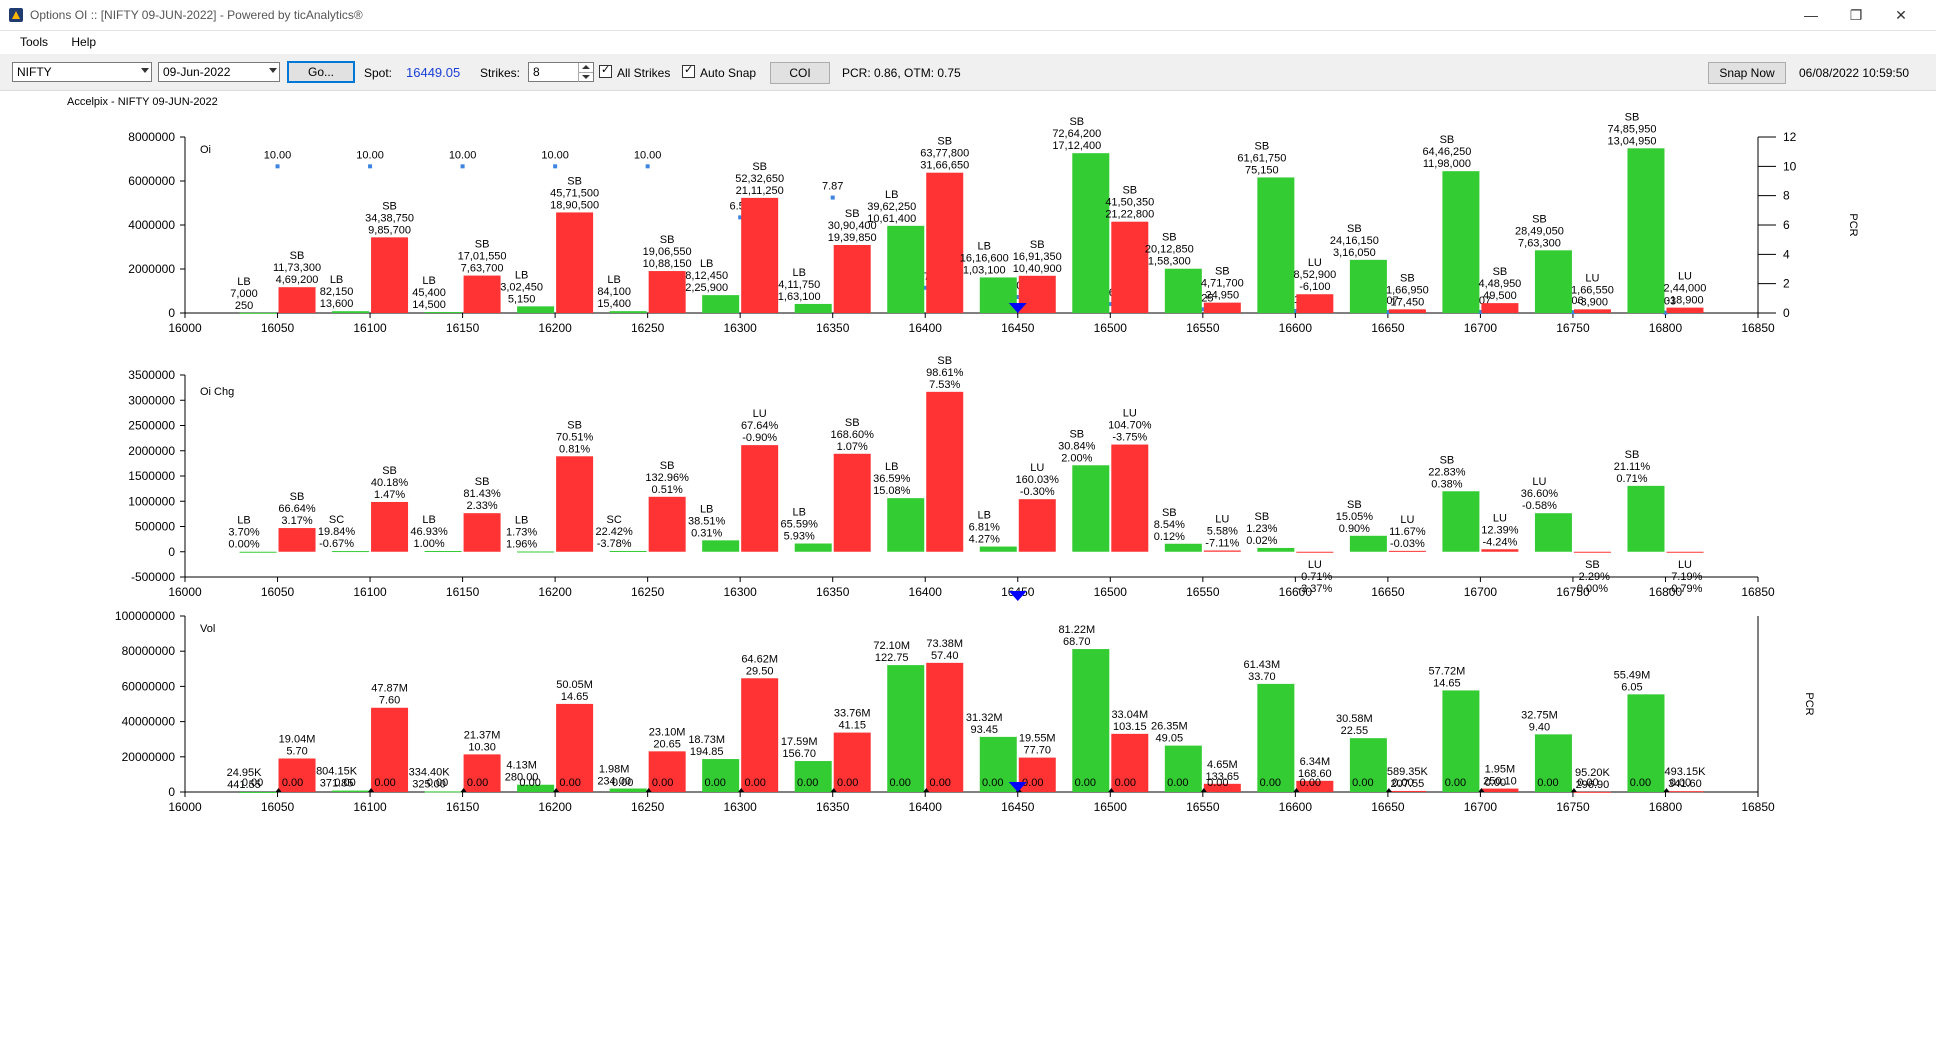  I want to click on panel-label: Oi Chg, so click(217, 392).